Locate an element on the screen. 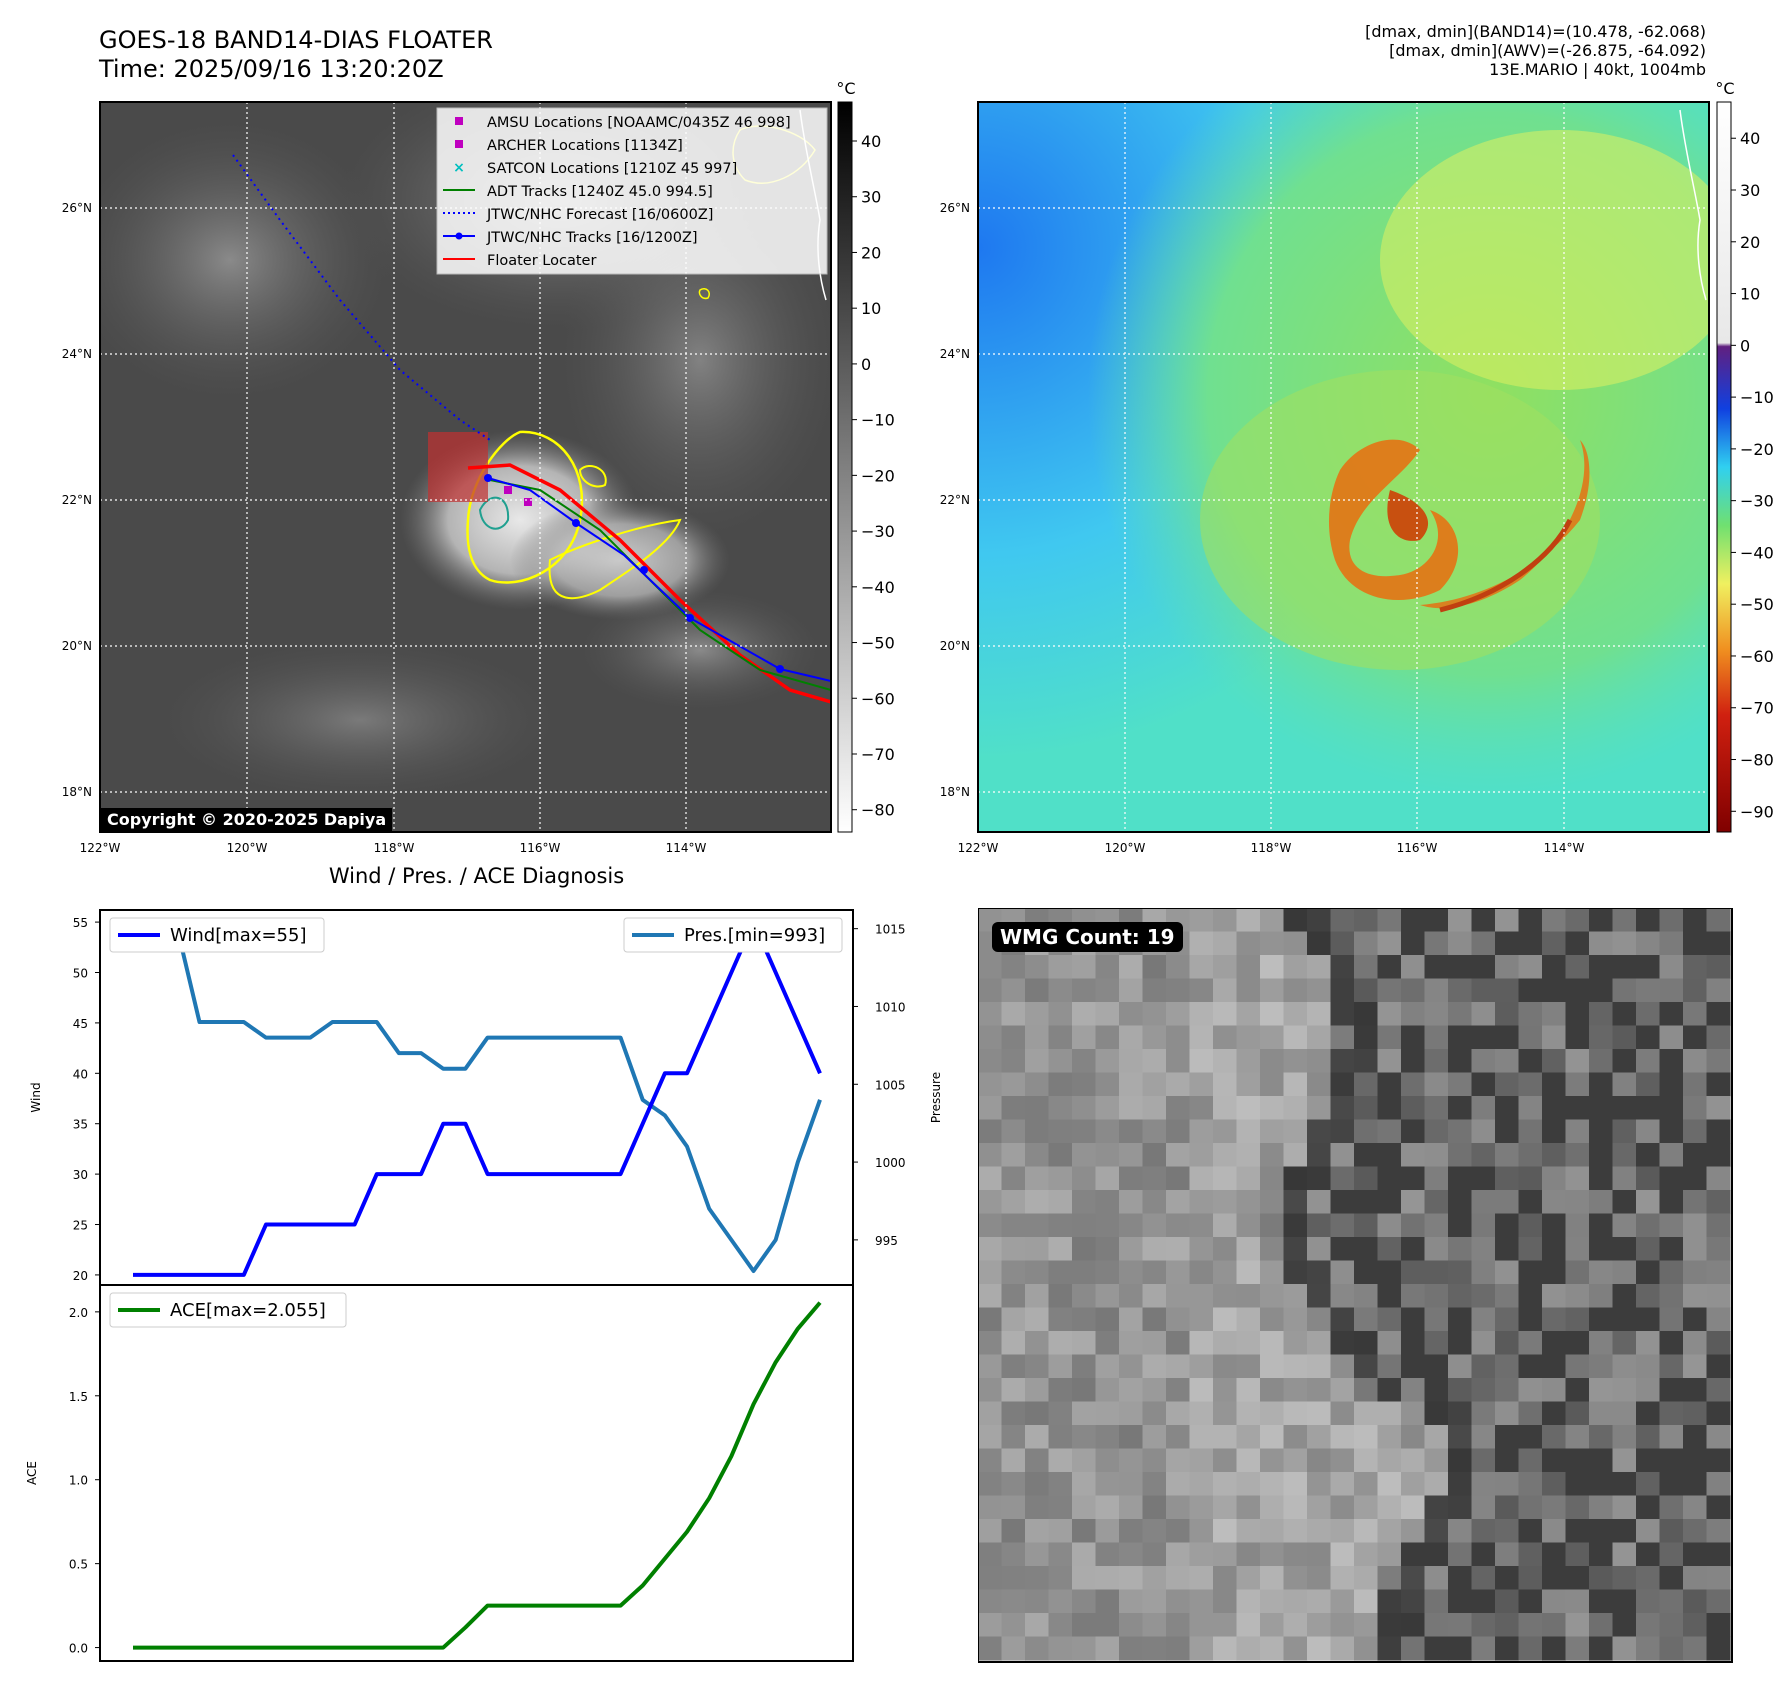 The image size is (1792, 1690). wind-ytick-4: 40 is located at coordinates (80, 1074).